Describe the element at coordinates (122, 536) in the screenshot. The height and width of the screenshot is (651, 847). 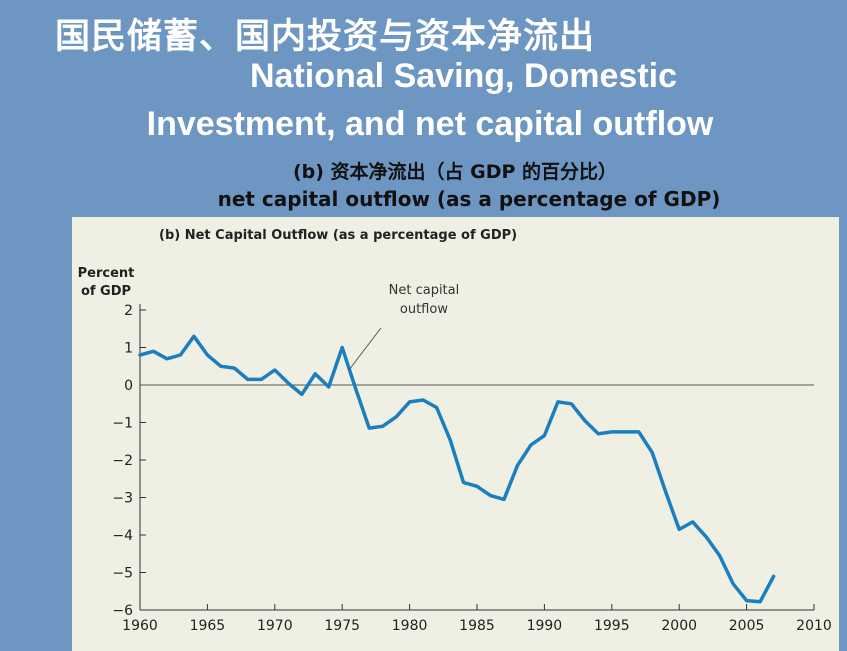
I see `y-tick-label: −4` at that location.